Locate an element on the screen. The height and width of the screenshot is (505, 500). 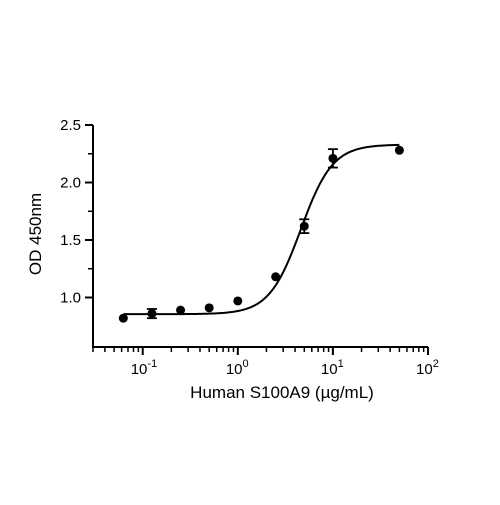
y-tick-label: 2.0 is located at coordinates (70, 183).